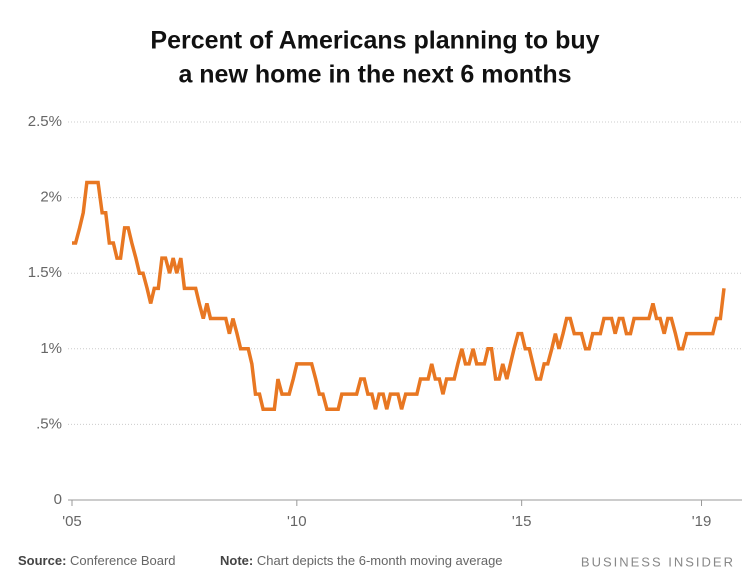 This screenshot has width=750, height=586. Describe the element at coordinates (72, 521) in the screenshot. I see `x-tick-label: '05` at that location.